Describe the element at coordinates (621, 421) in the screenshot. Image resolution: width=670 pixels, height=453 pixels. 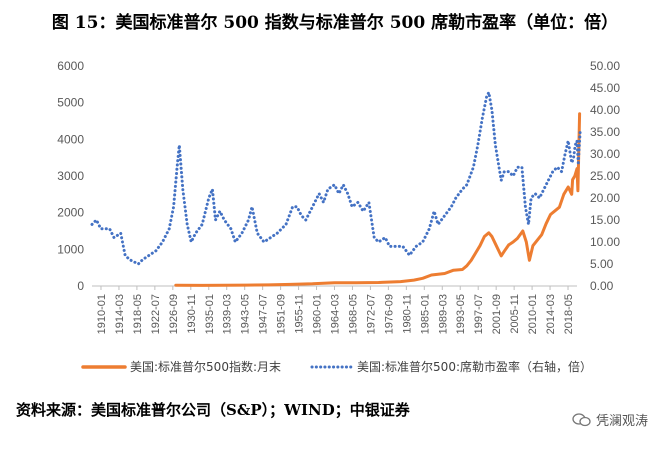
I see `watermark-text: 凭澜观涛` at that location.